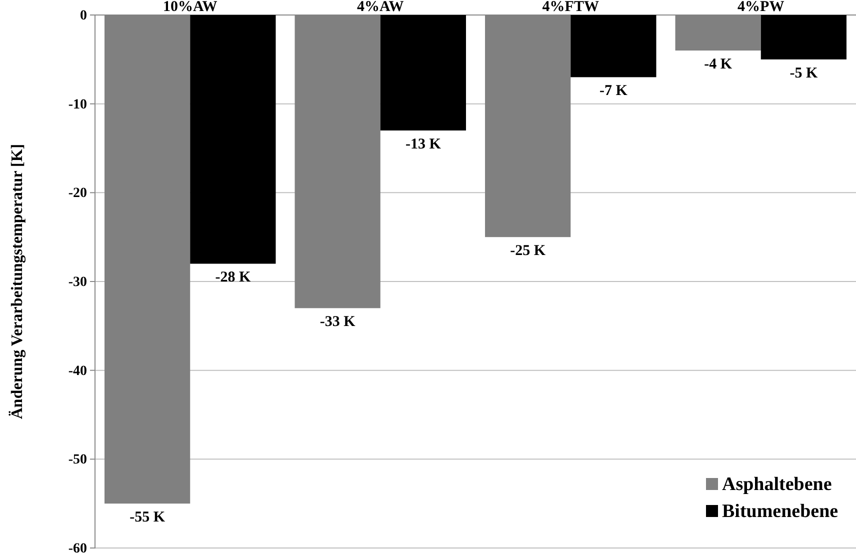 This screenshot has width=856, height=555. I want to click on y-tick-label: -60, so click(77, 548).